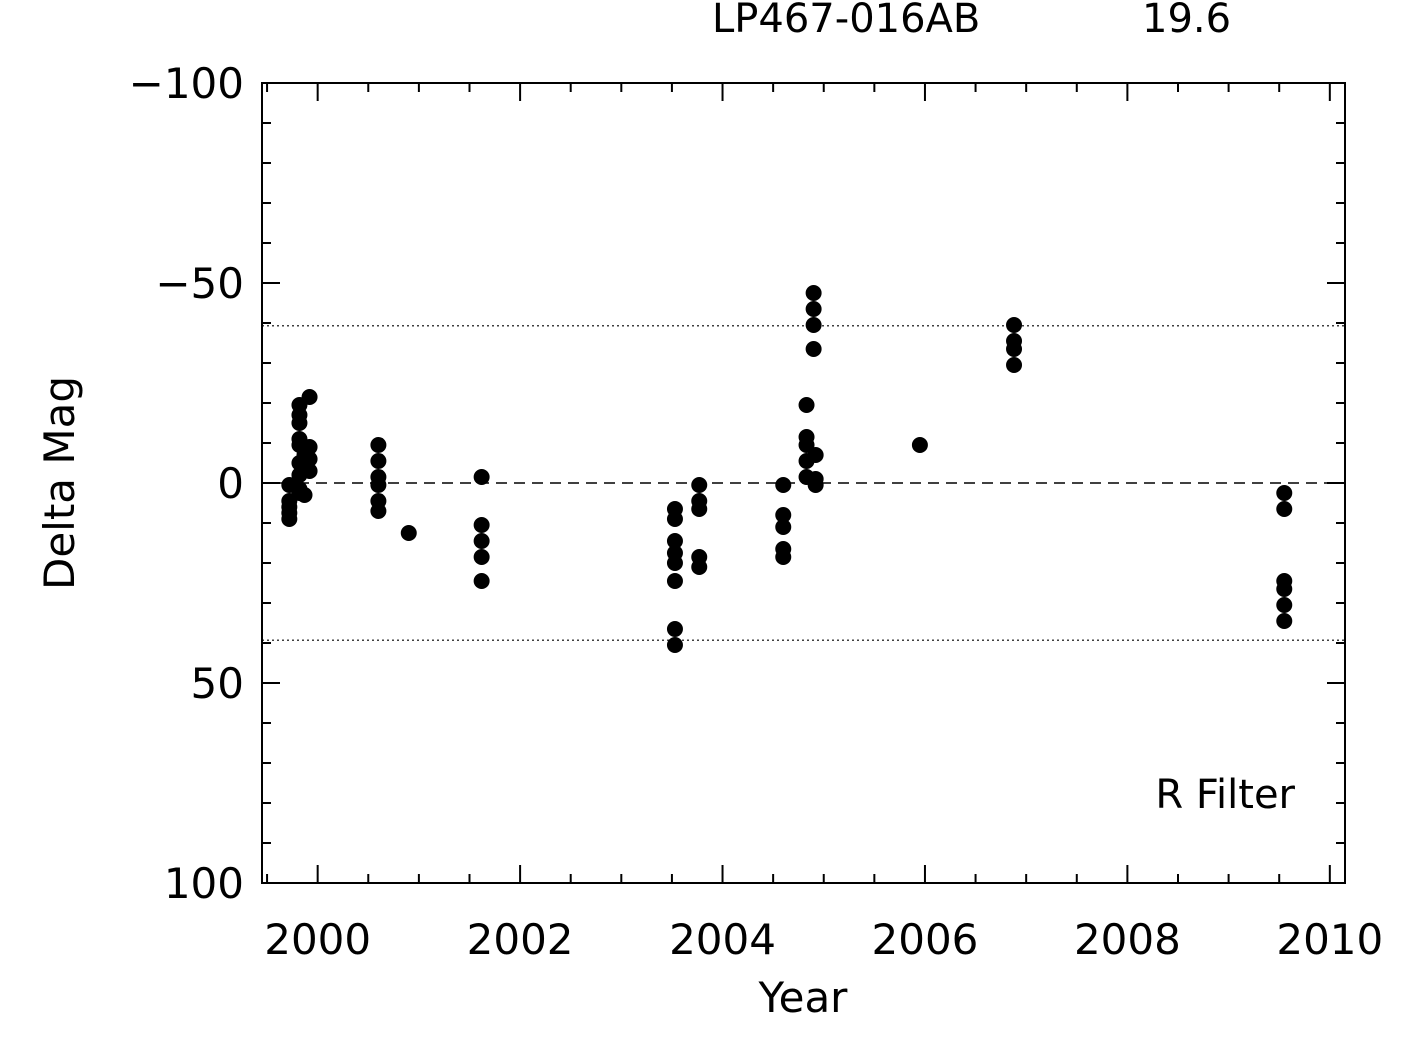 The height and width of the screenshot is (1050, 1425). I want to click on y-axis-title: Delta Mag, so click(59, 483).